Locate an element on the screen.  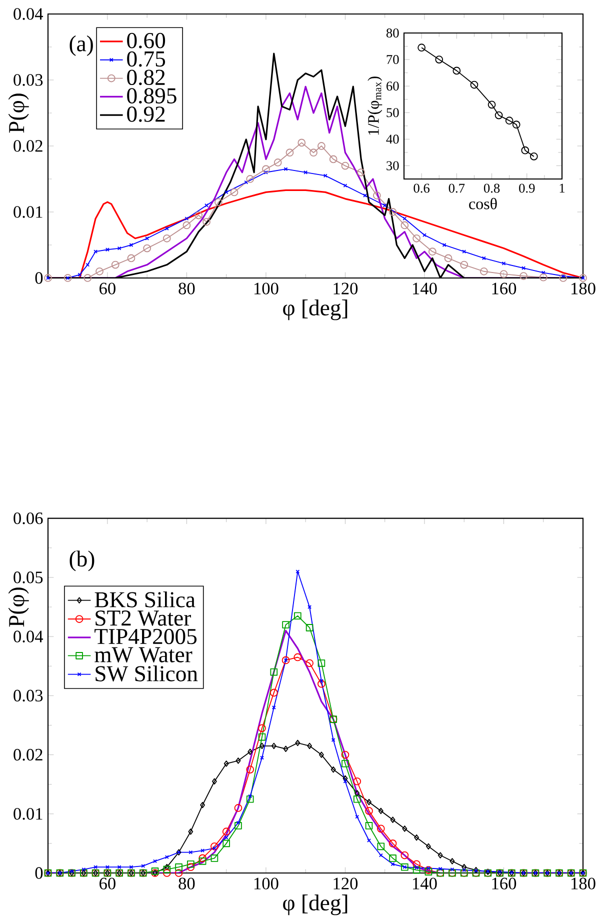
legend-label: 0.82 is located at coordinates (146, 78).